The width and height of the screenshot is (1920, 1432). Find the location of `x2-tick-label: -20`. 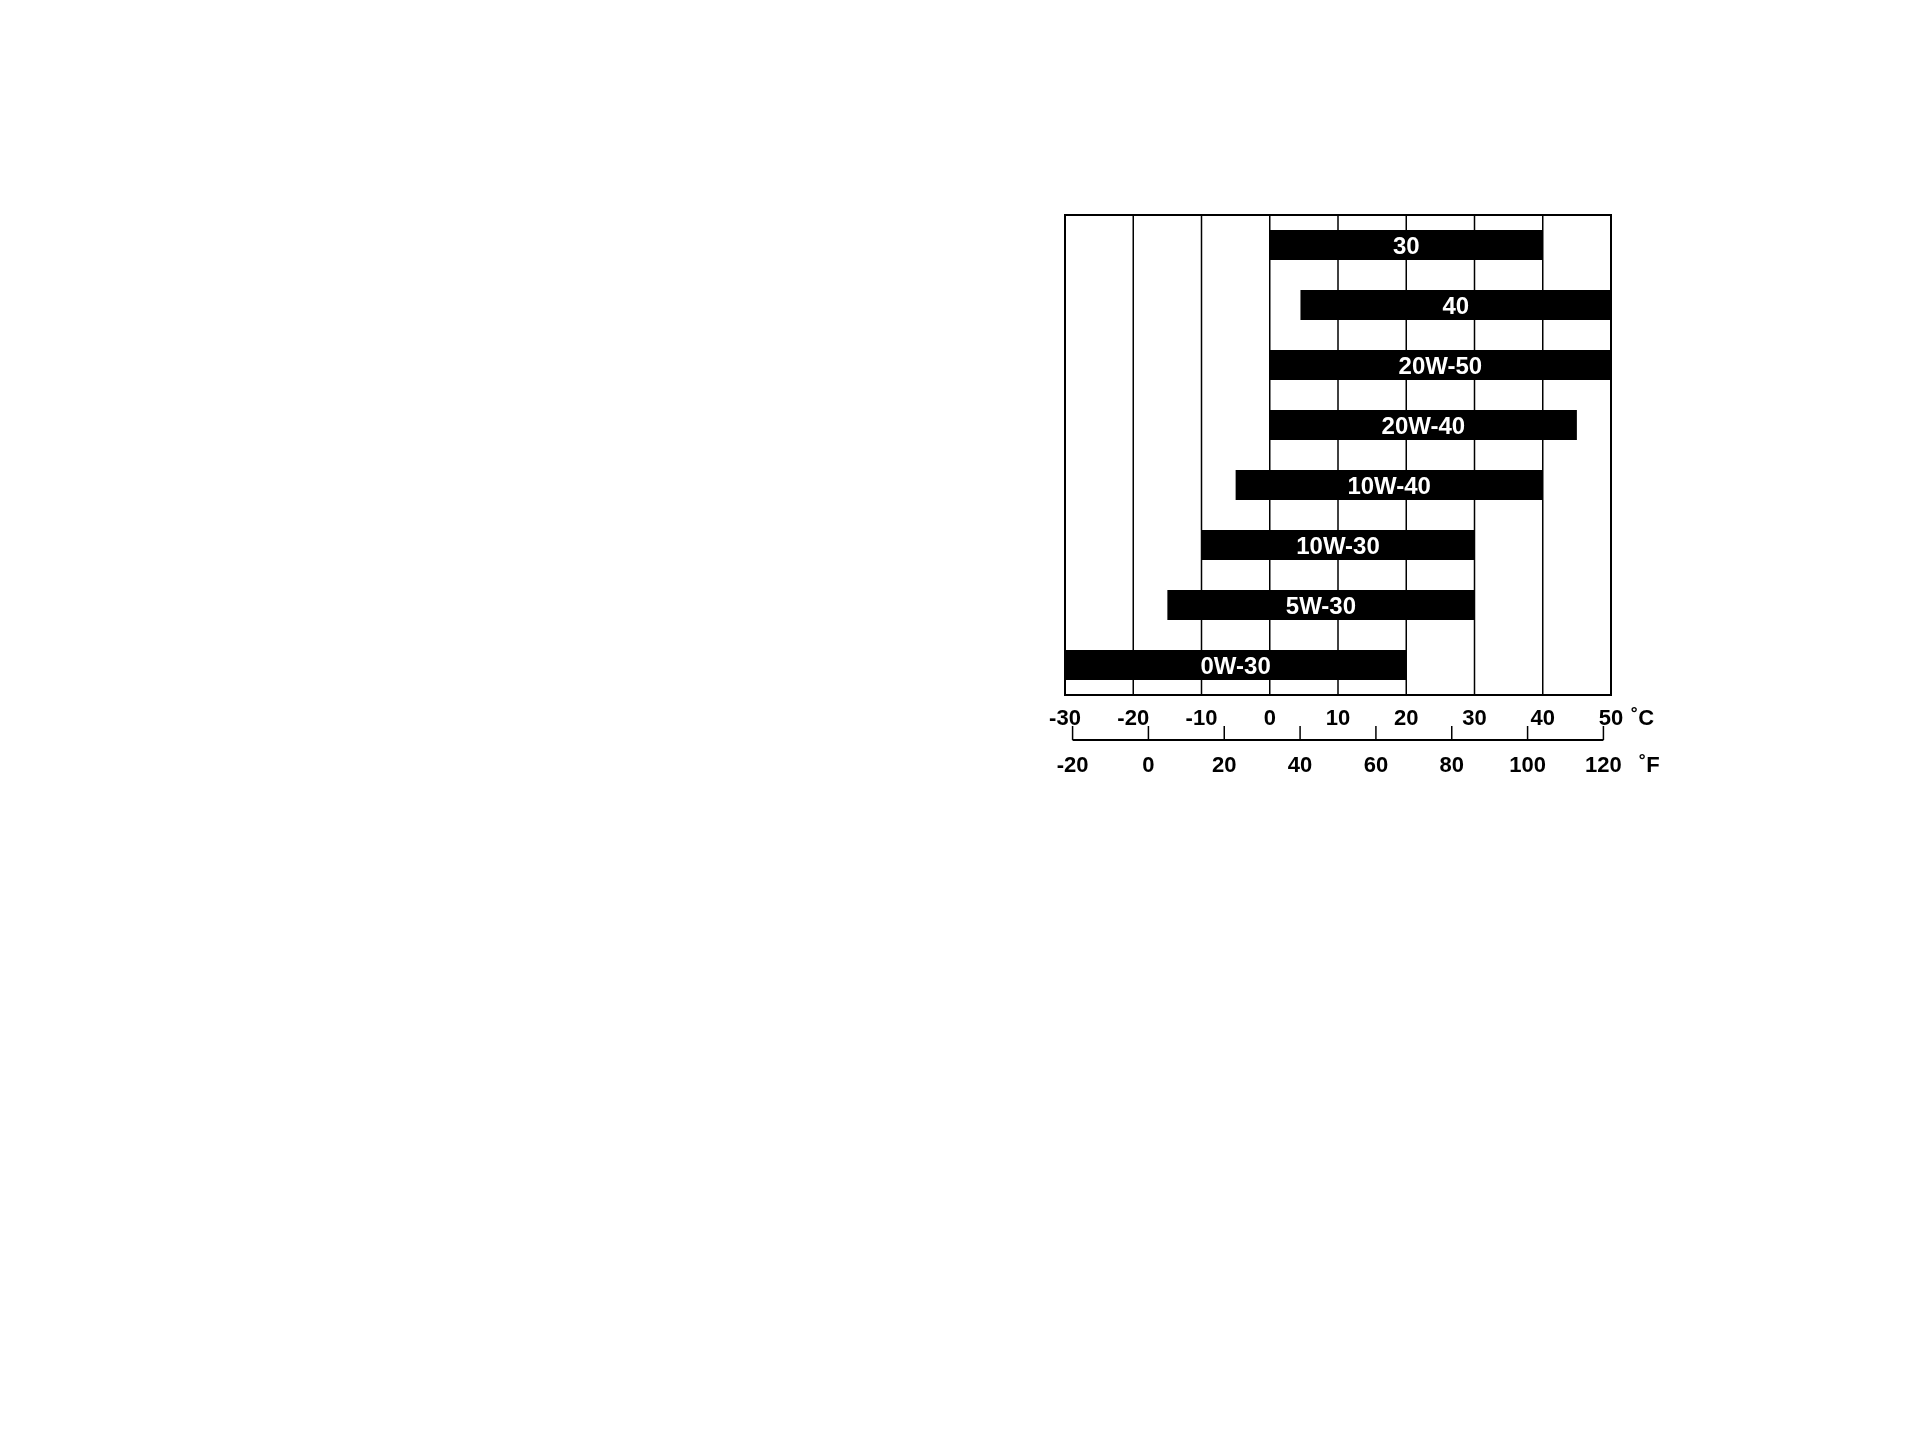

x2-tick-label: -20 is located at coordinates (1072, 764).